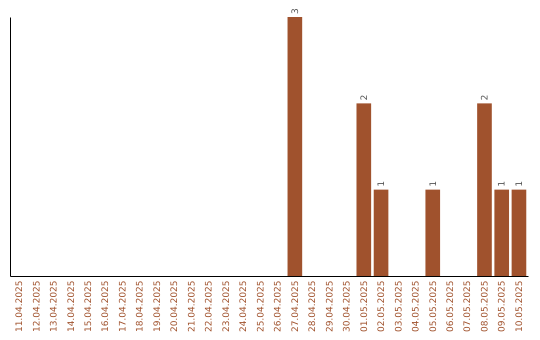 This screenshot has width=540, height=340. I want to click on x-tick-label: 11.04.2025, so click(20, 306).